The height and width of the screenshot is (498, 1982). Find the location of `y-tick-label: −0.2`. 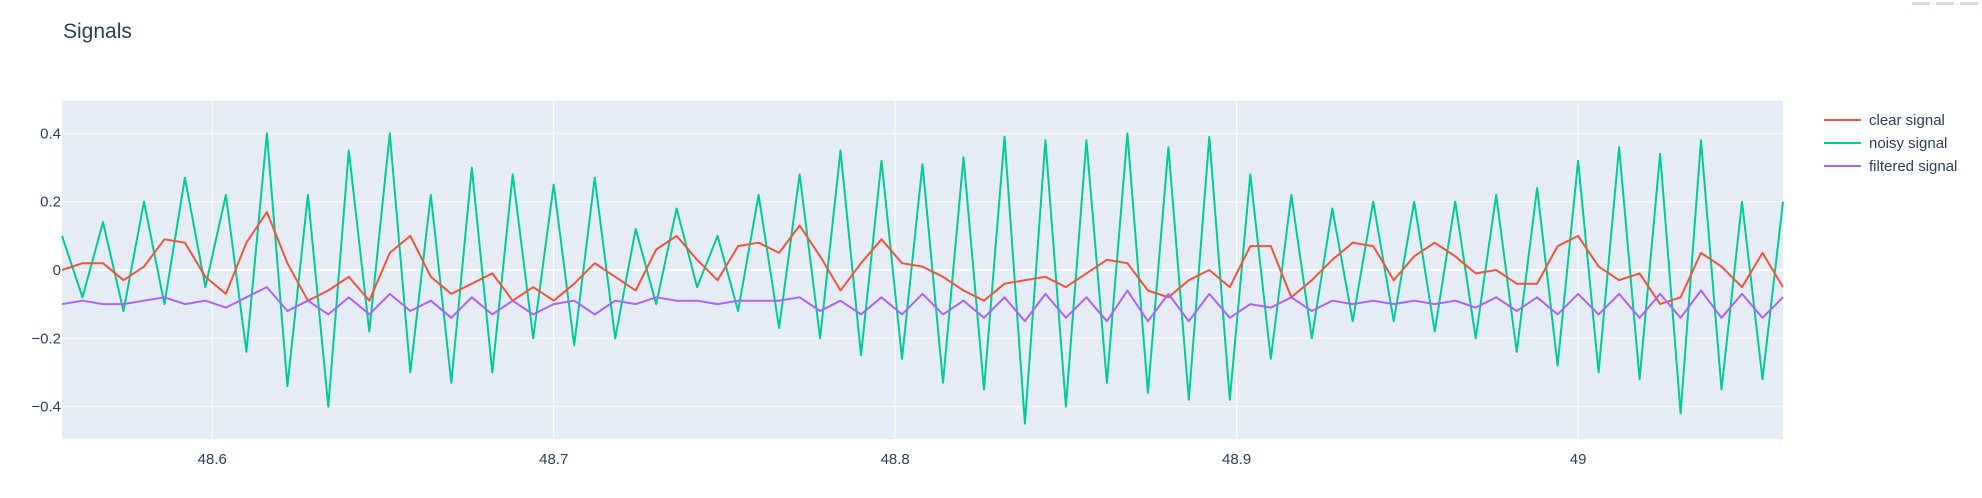

y-tick-label: −0.2 is located at coordinates (46, 338).